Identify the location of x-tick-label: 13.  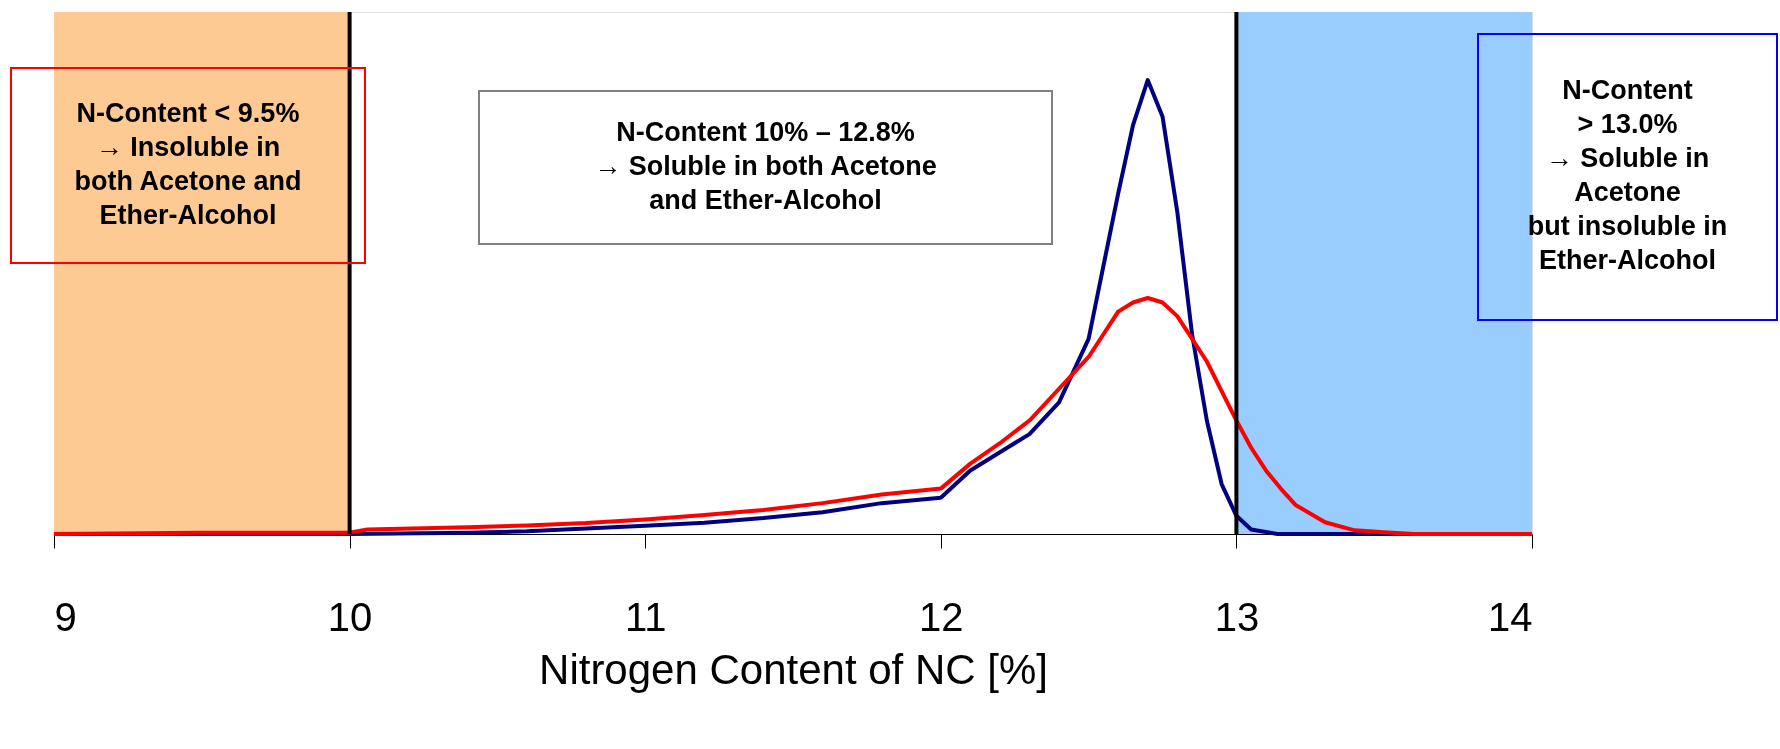
(1237, 616).